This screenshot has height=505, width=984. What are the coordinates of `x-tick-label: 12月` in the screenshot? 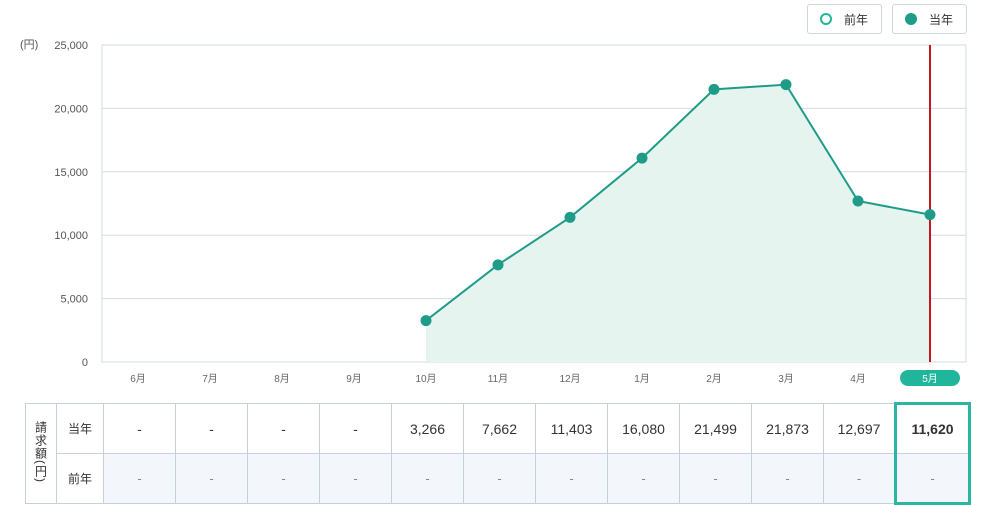 It's located at (569, 379).